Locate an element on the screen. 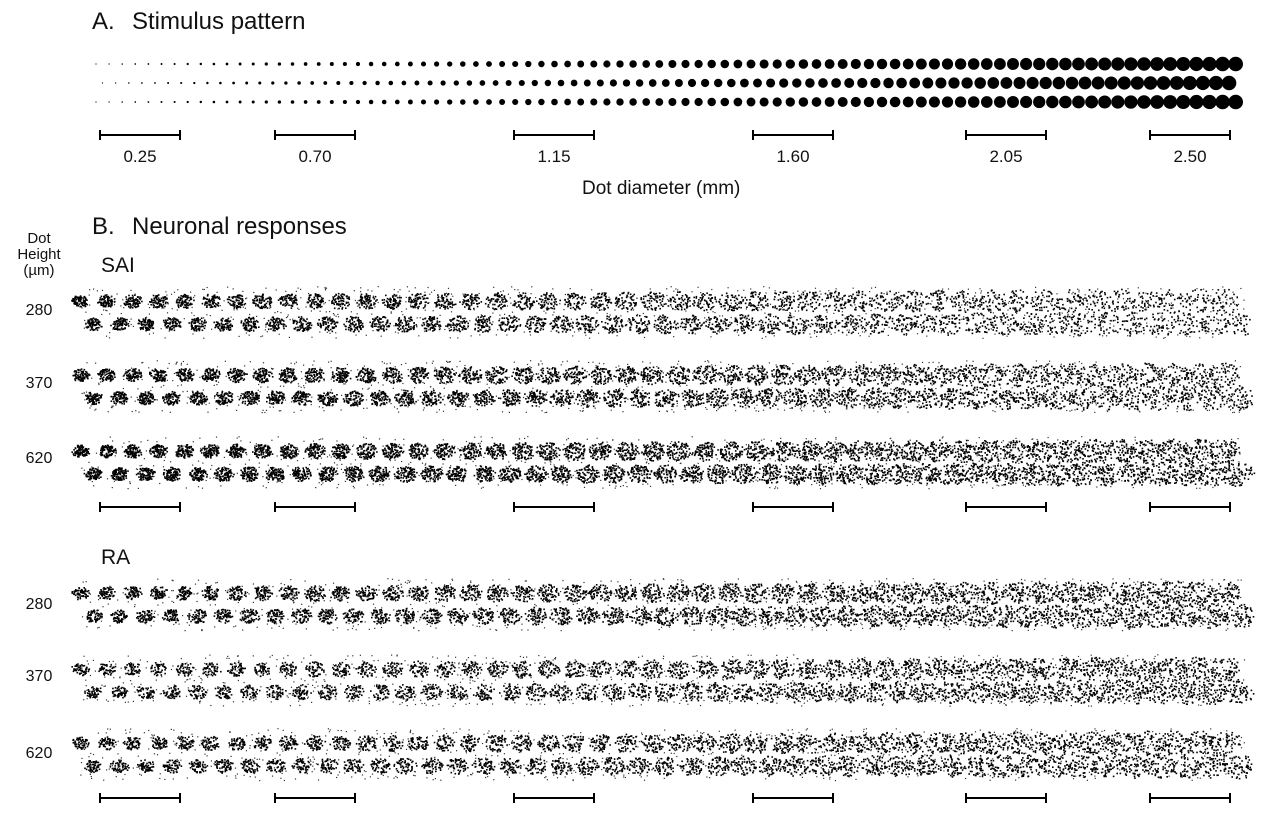 The width and height of the screenshot is (1270, 818). ra-height-620: 620 is located at coordinates (39, 754).